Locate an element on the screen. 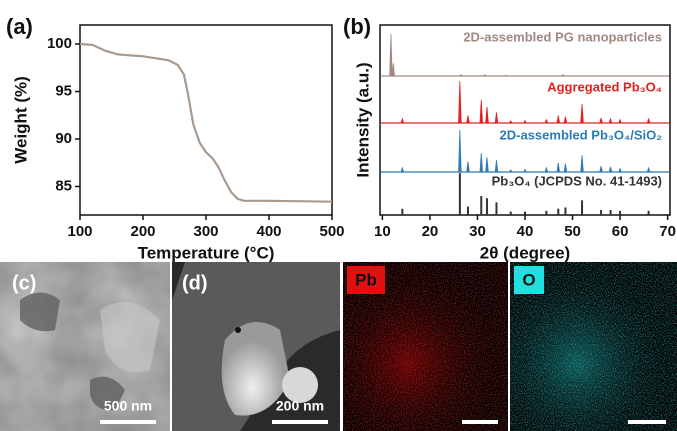 This screenshot has width=677, height=431. panel-label: (d) is located at coordinates (195, 283).